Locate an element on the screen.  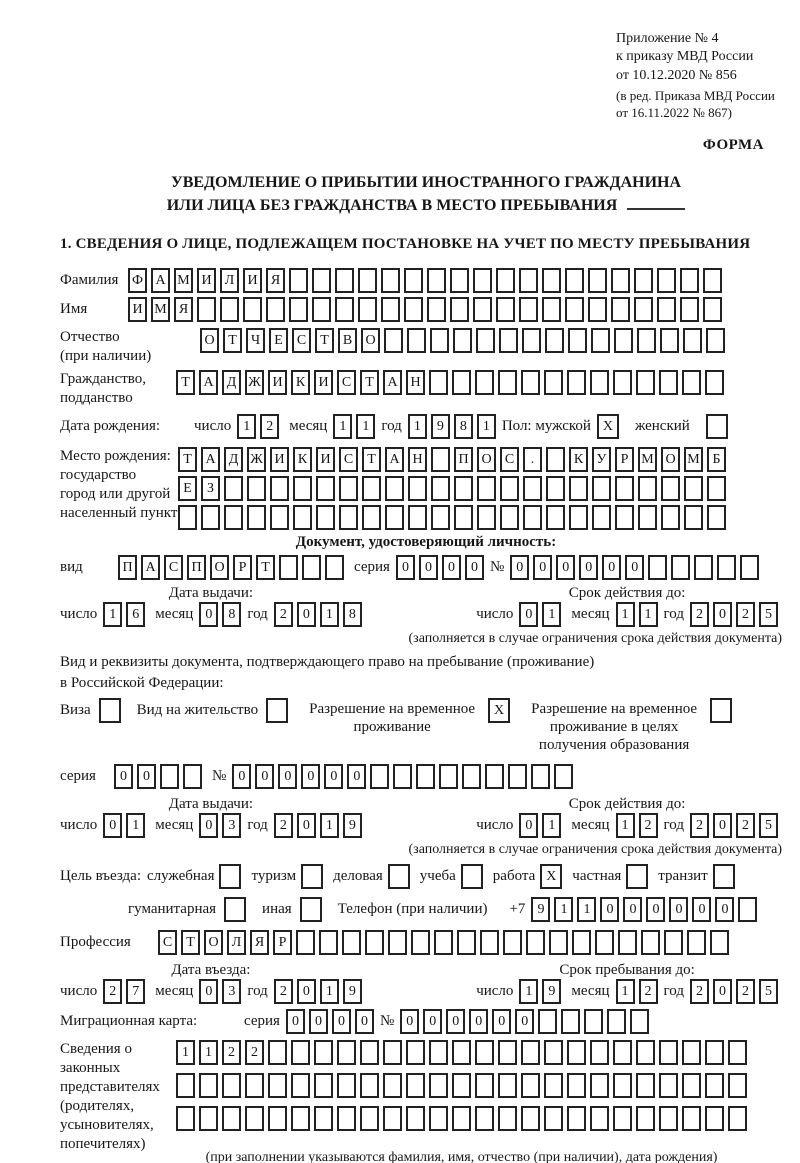
char-box: Т is located at coordinates (187, 460).